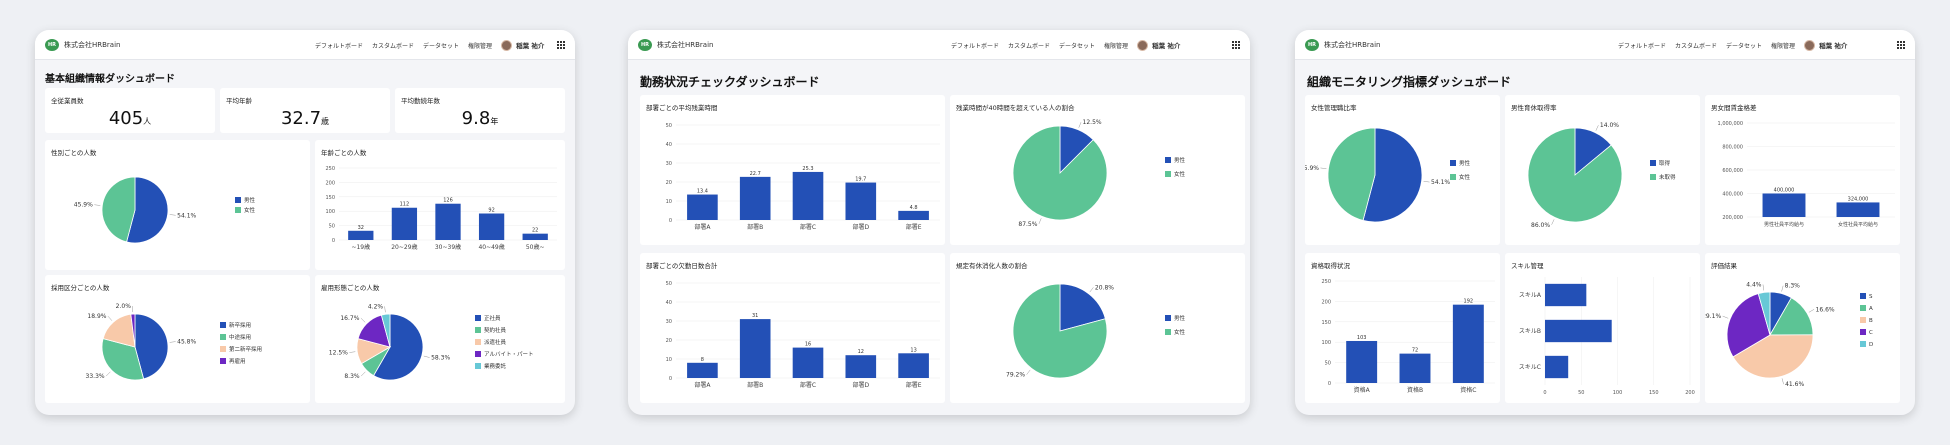 The height and width of the screenshot is (445, 1950). I want to click on x-tick-label: 50歳~, so click(535, 247).